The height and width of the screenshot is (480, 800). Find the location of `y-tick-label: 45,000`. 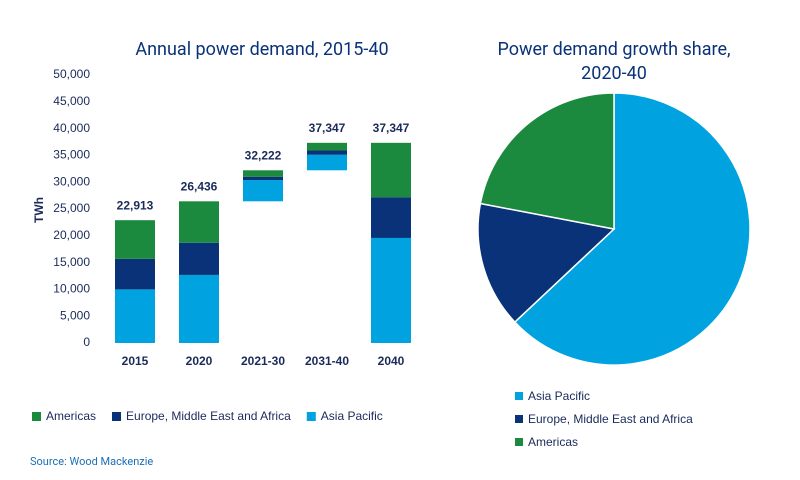

y-tick-label: 45,000 is located at coordinates (71, 101).